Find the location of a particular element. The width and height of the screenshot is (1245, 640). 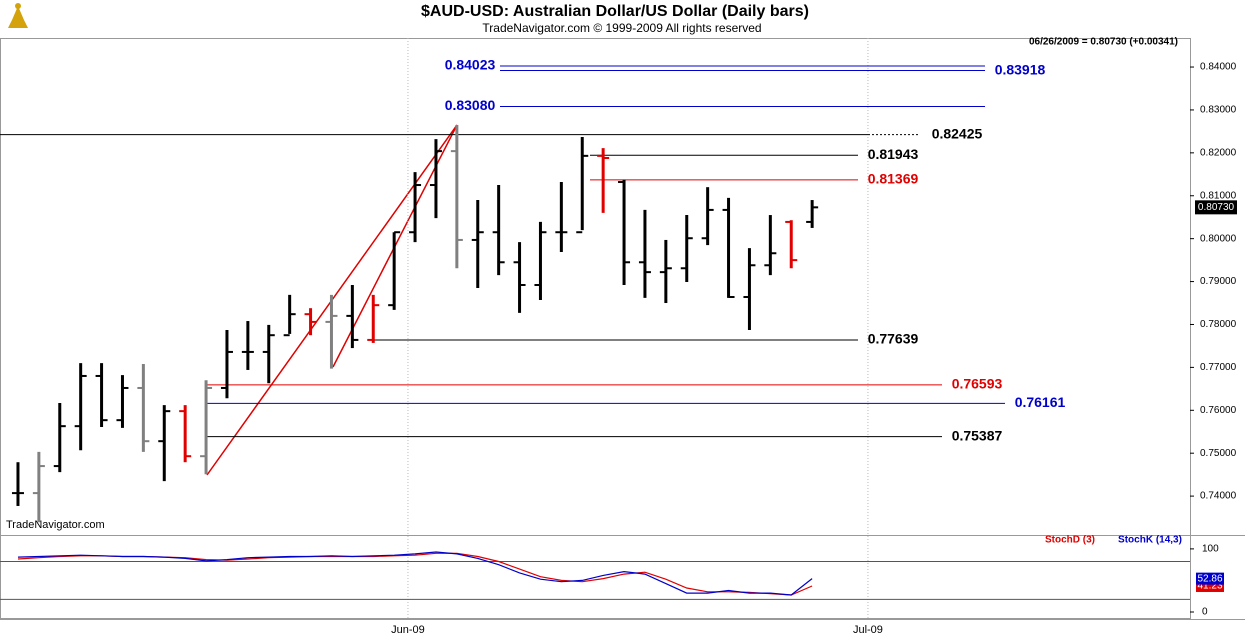

logo is located at coordinates (18, 15).